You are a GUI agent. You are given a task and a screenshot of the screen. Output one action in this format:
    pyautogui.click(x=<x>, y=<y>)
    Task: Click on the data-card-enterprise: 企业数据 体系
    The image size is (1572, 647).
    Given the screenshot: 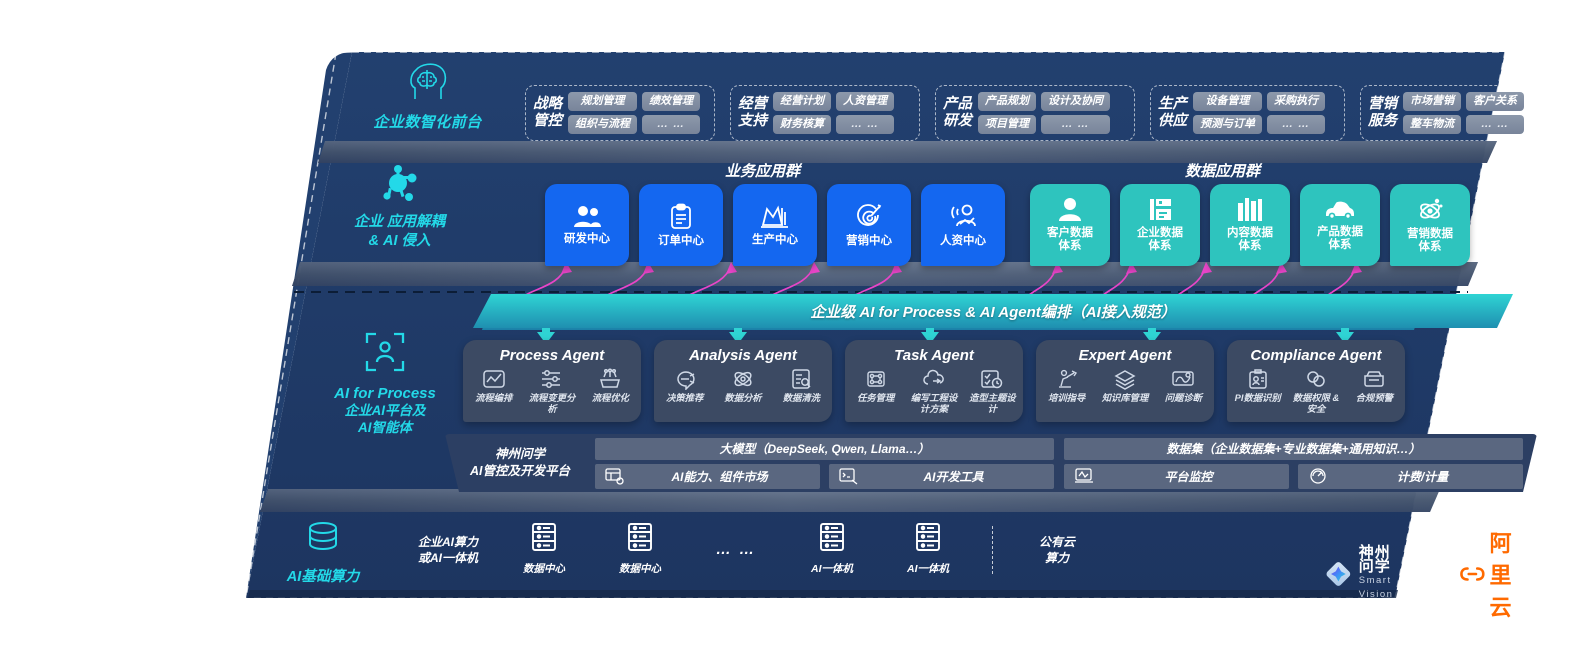 What is the action you would take?
    pyautogui.click(x=1160, y=225)
    